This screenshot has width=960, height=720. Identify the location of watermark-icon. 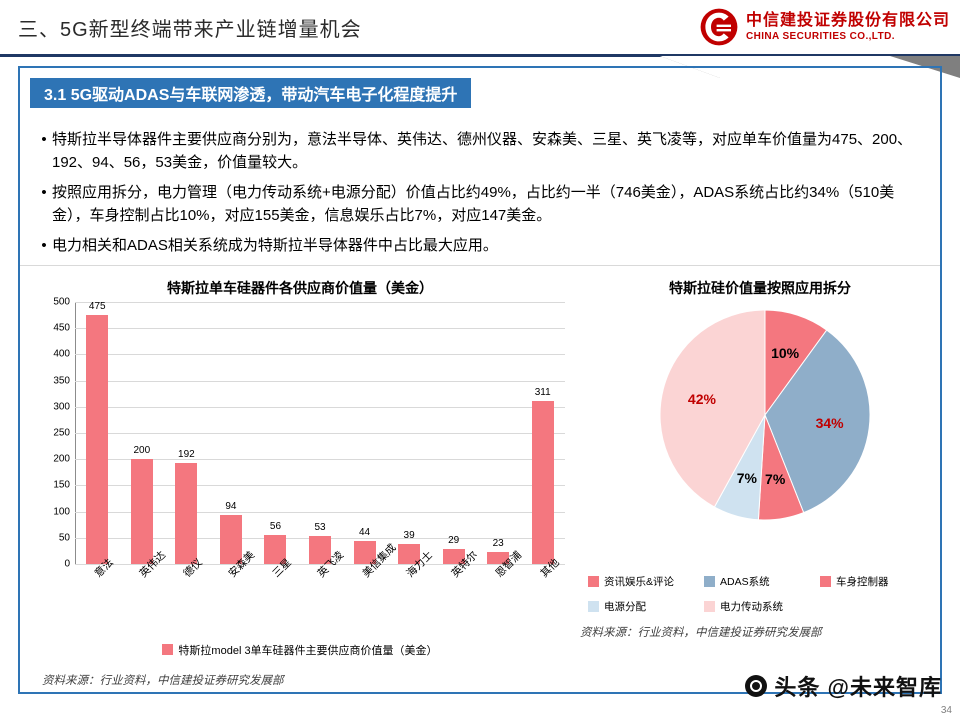
(756, 686).